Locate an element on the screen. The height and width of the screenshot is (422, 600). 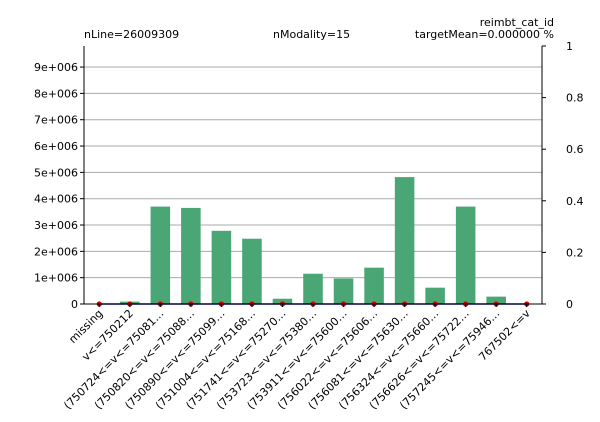
y-tick-label: 7e+006 is located at coordinates (56, 120).